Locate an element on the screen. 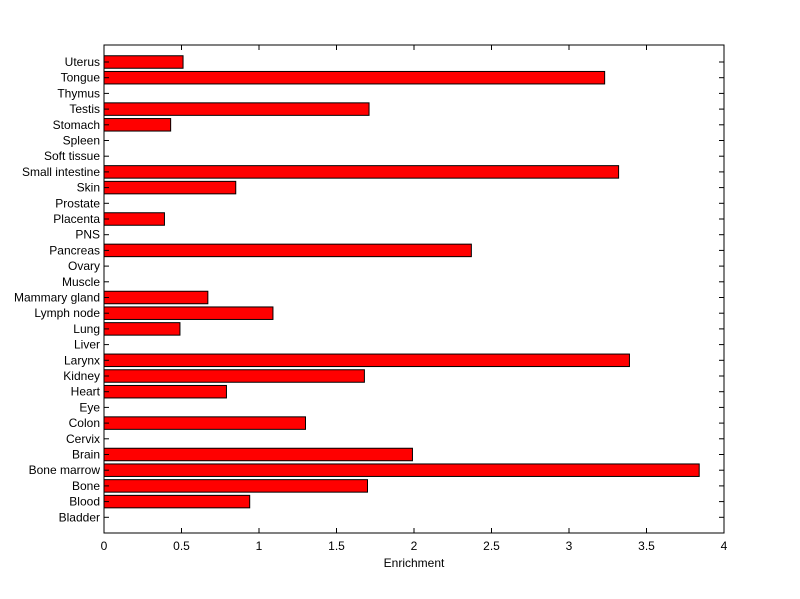 This screenshot has width=800, height=599. y-tick-label: Colon is located at coordinates (84, 423).